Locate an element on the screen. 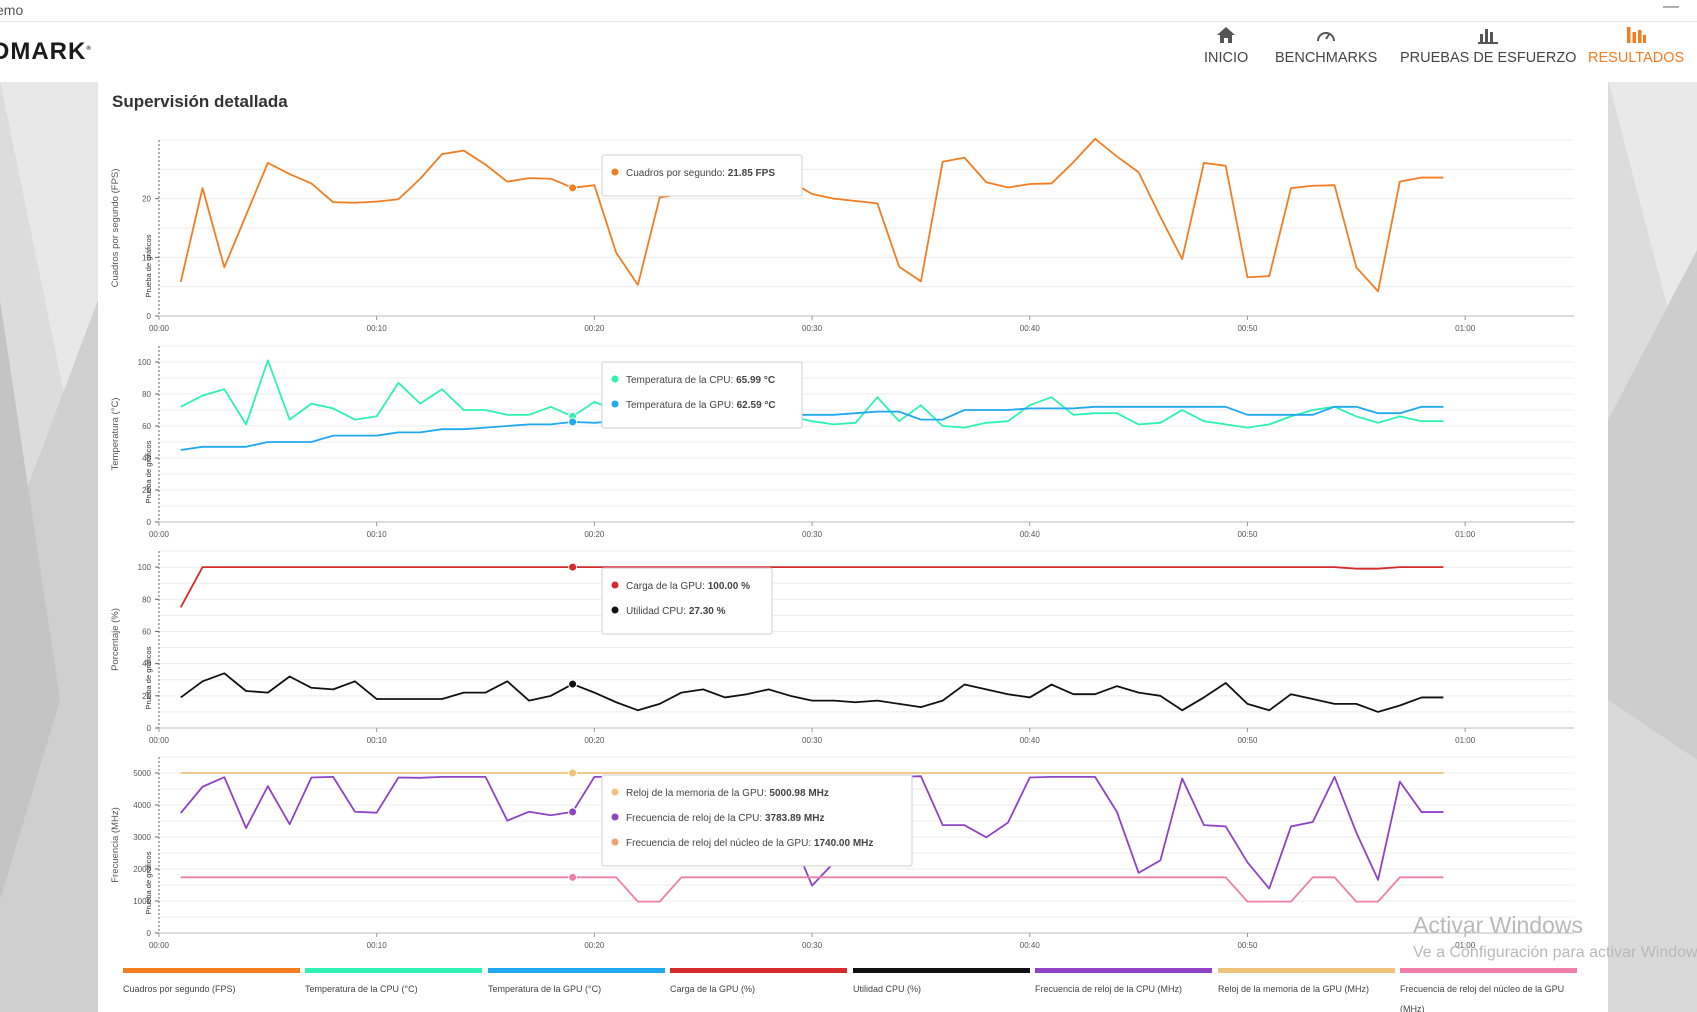 Image resolution: width=1697 pixels, height=1012 pixels. registered-mark: ® is located at coordinates (89, 49).